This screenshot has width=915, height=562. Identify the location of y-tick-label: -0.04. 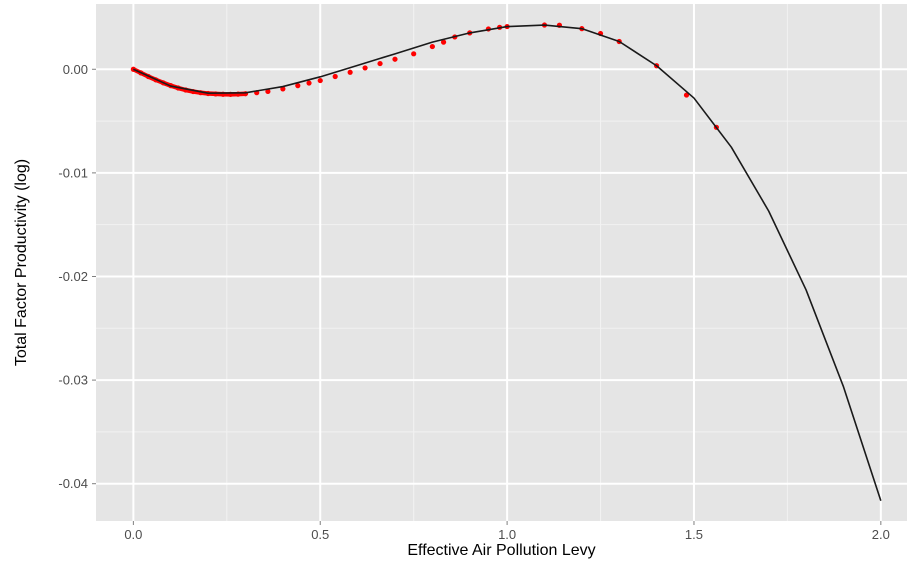
(73, 483).